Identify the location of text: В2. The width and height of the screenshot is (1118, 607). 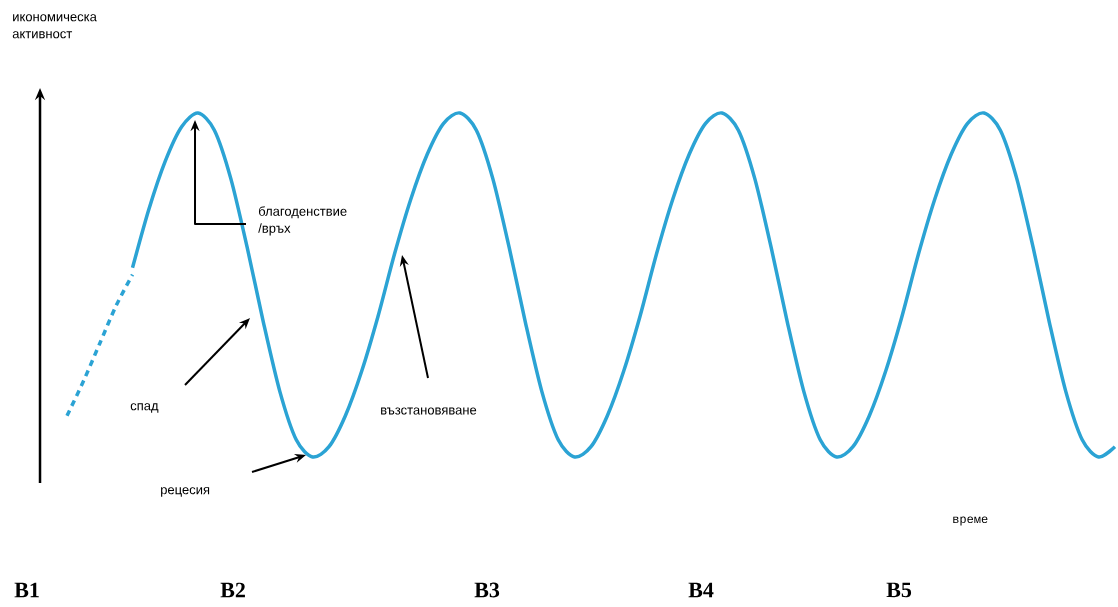
(232, 590).